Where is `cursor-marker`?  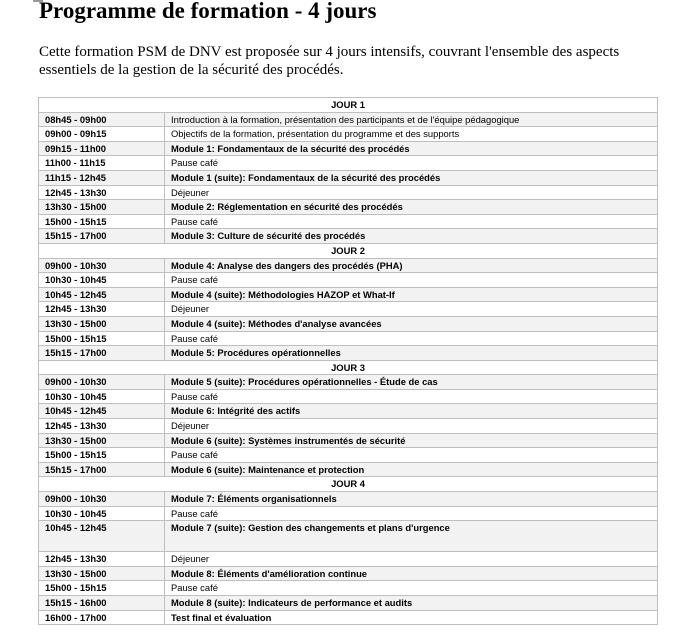
cursor-marker is located at coordinates (38, 1).